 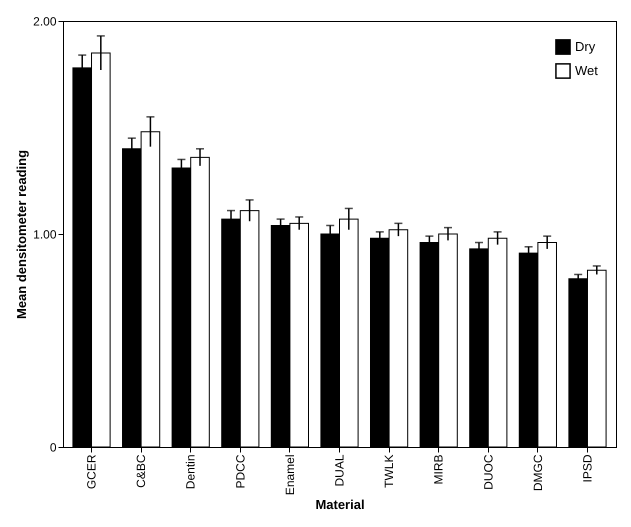 I want to click on x-tick-label: C&BC, so click(x=141, y=471).